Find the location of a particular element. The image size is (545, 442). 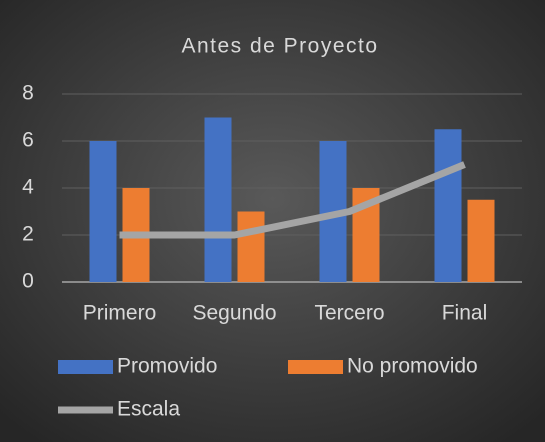

y-tick-label: 0 is located at coordinates (28, 281).